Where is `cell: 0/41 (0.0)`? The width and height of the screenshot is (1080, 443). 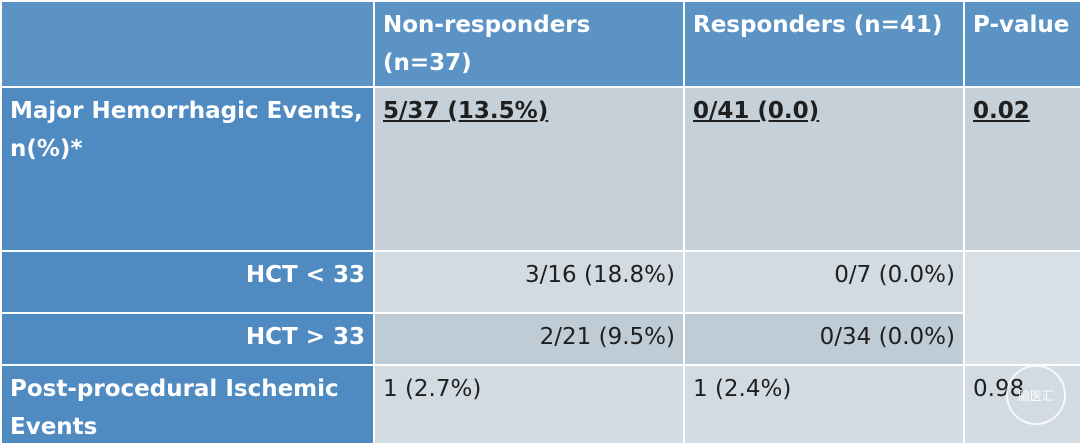 cell: 0/41 (0.0) is located at coordinates (824, 169).